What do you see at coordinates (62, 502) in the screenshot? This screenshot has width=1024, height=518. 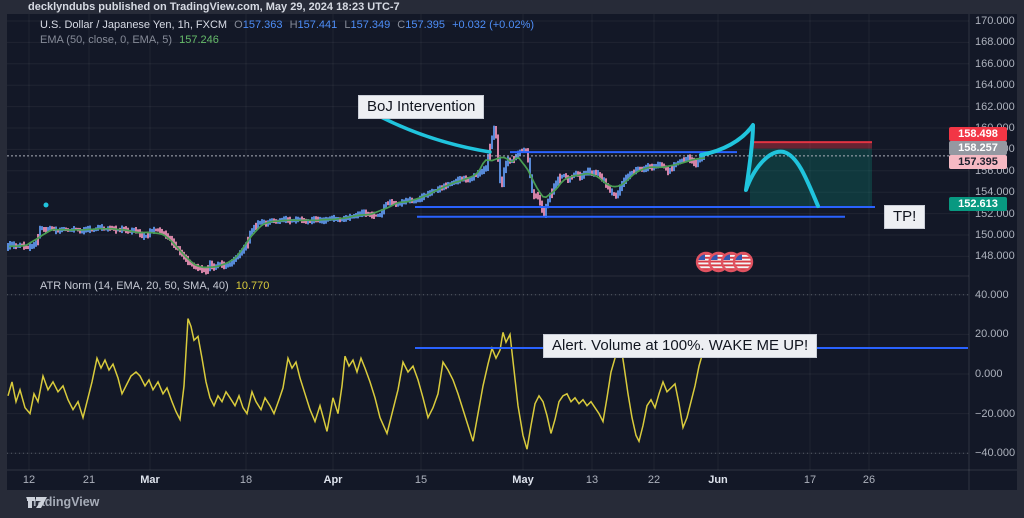 I see `tradingview-watermark: TradingView` at bounding box center [62, 502].